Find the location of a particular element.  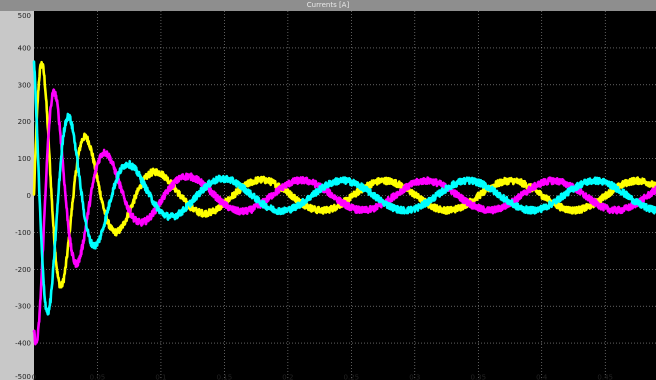

y-tick-label: 500 is located at coordinates (24, 16).